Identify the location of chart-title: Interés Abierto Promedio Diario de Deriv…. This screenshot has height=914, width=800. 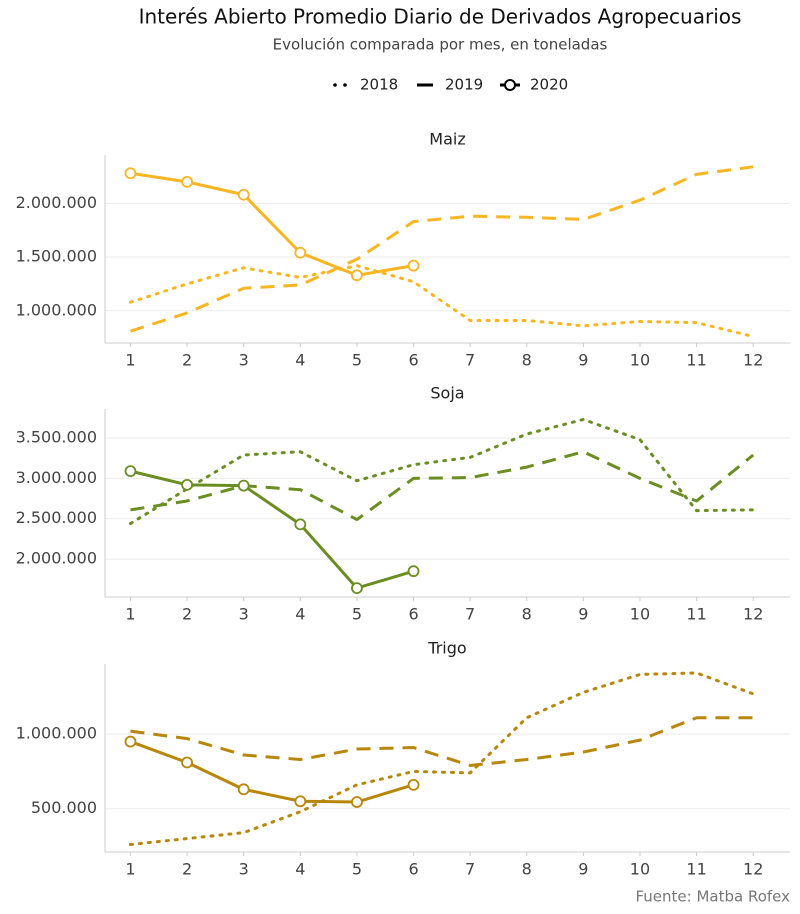
(440, 17).